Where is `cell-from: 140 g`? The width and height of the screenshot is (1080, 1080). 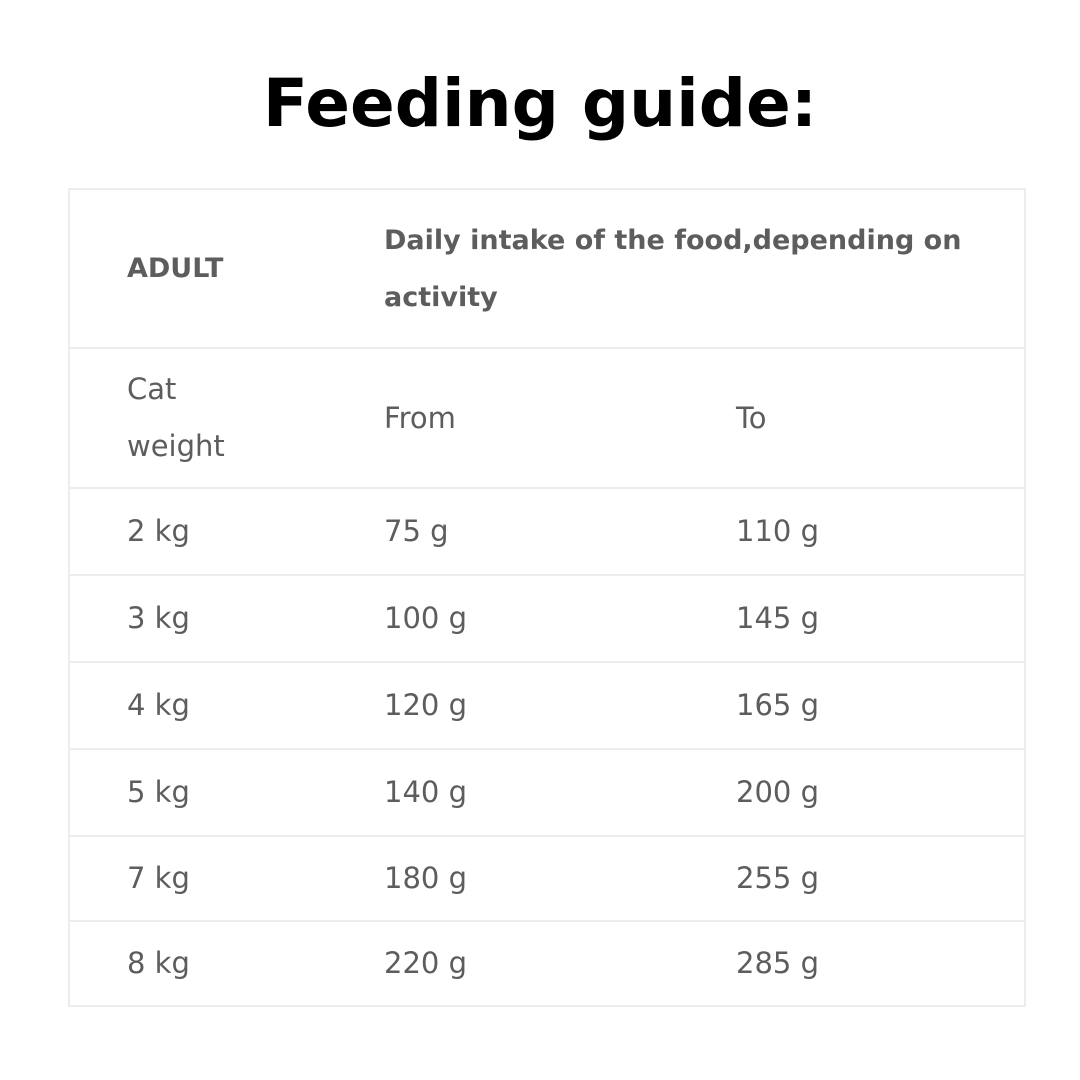 cell-from: 140 g is located at coordinates (425, 792).